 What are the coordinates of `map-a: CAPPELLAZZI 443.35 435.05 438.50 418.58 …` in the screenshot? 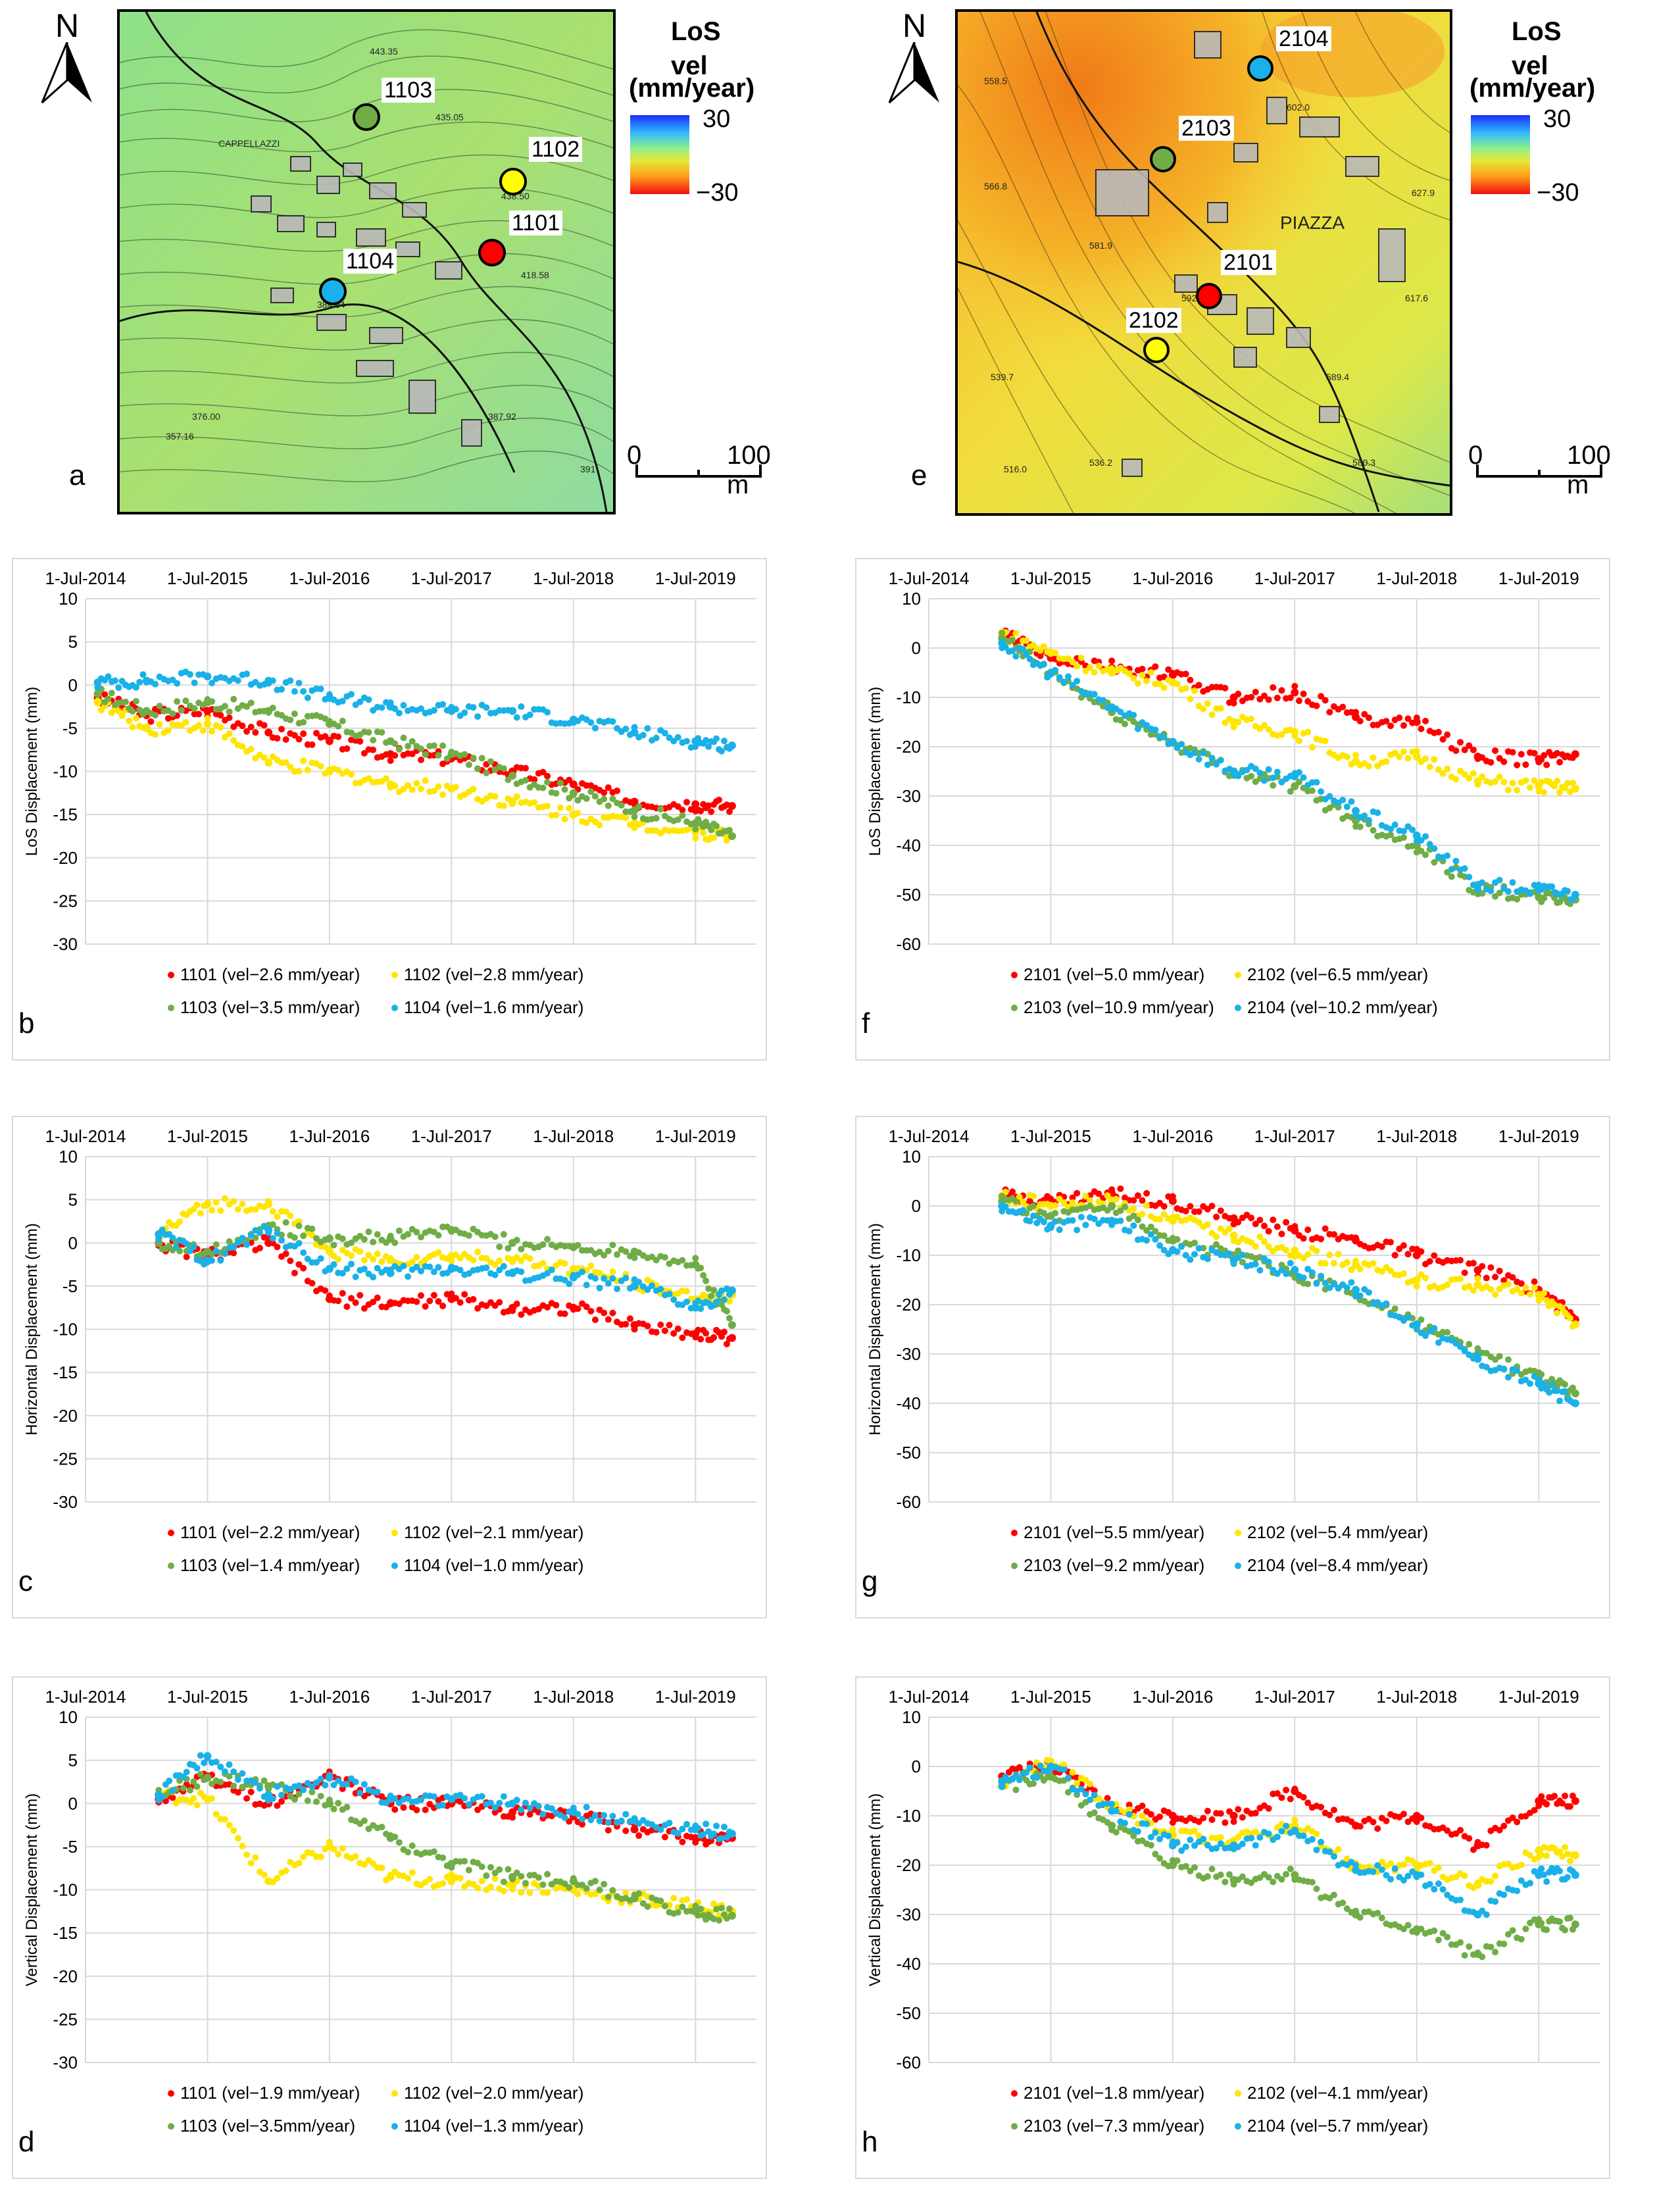 It's located at (366, 261).